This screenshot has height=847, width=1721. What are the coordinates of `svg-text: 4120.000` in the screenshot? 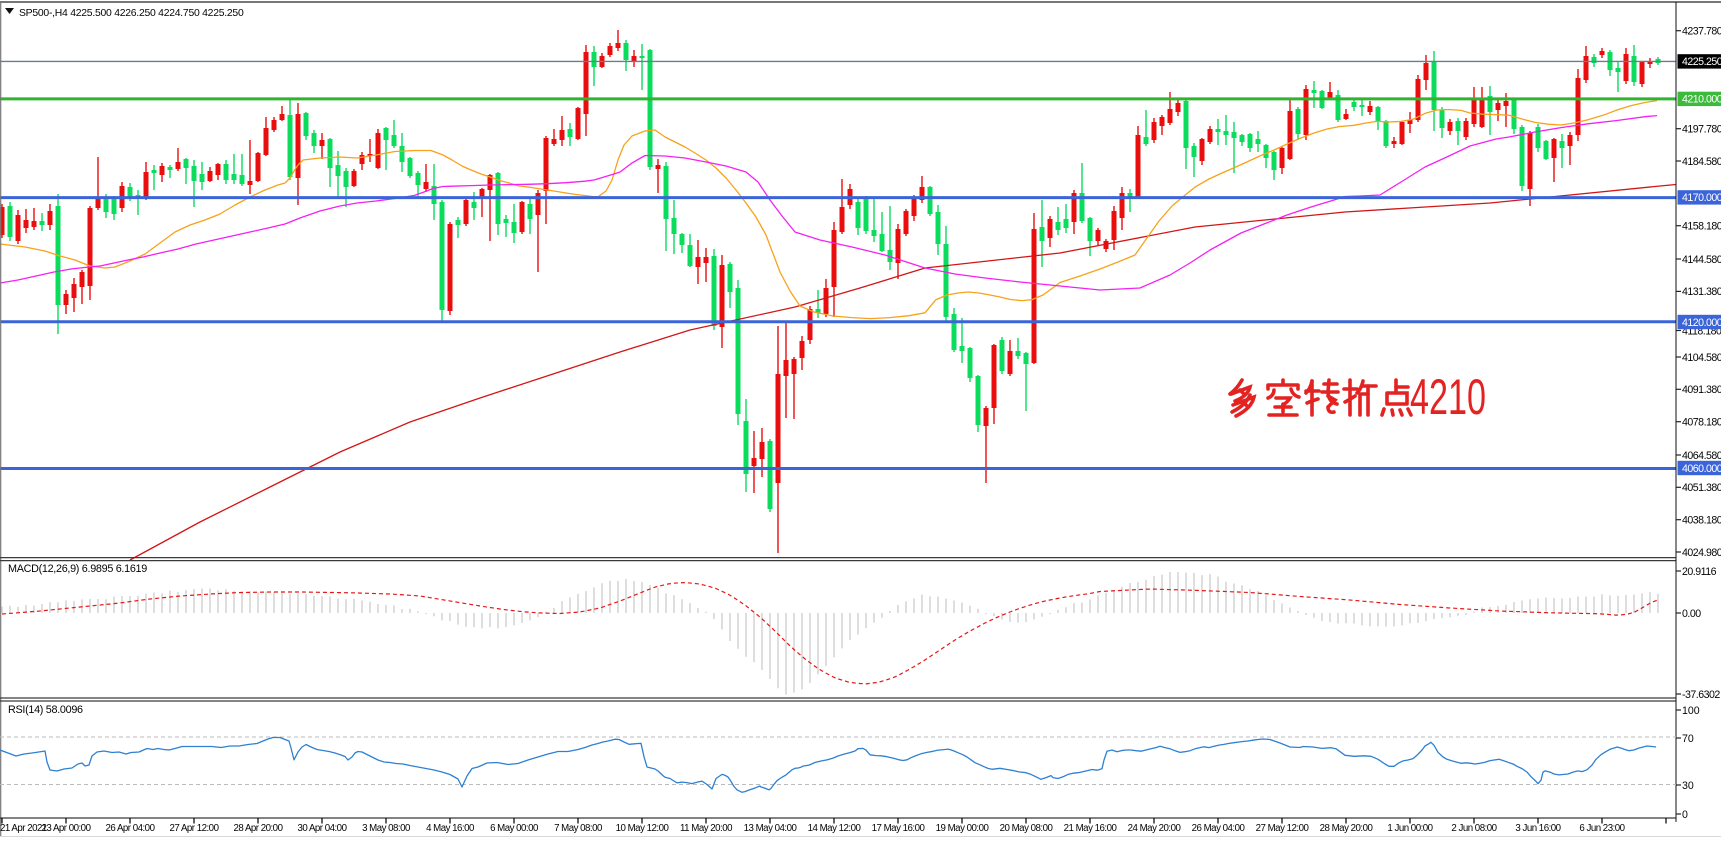 It's located at (1701, 323).